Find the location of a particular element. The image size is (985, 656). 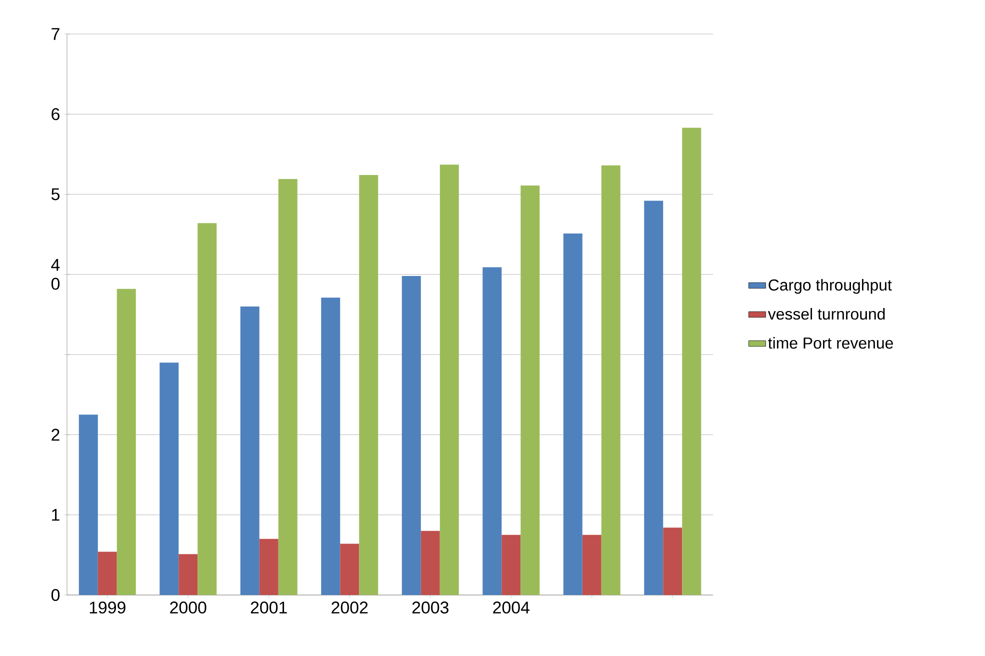

x-tick-label: 2002 is located at coordinates (350, 608).